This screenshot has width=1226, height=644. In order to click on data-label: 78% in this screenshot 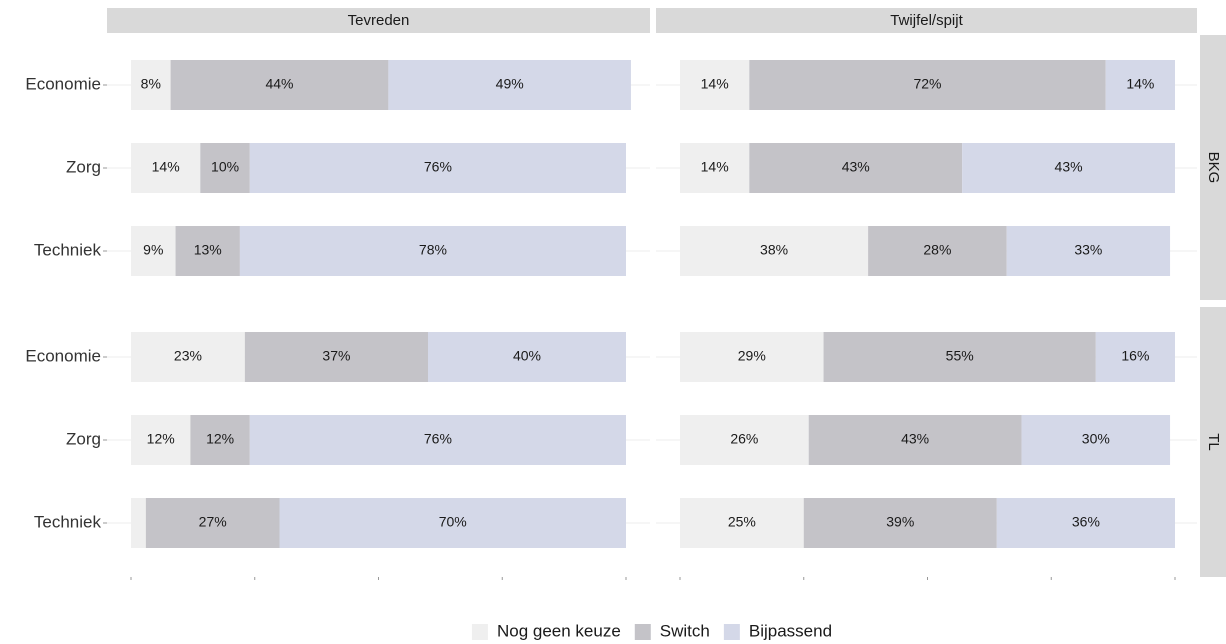, I will do `click(433, 250)`.